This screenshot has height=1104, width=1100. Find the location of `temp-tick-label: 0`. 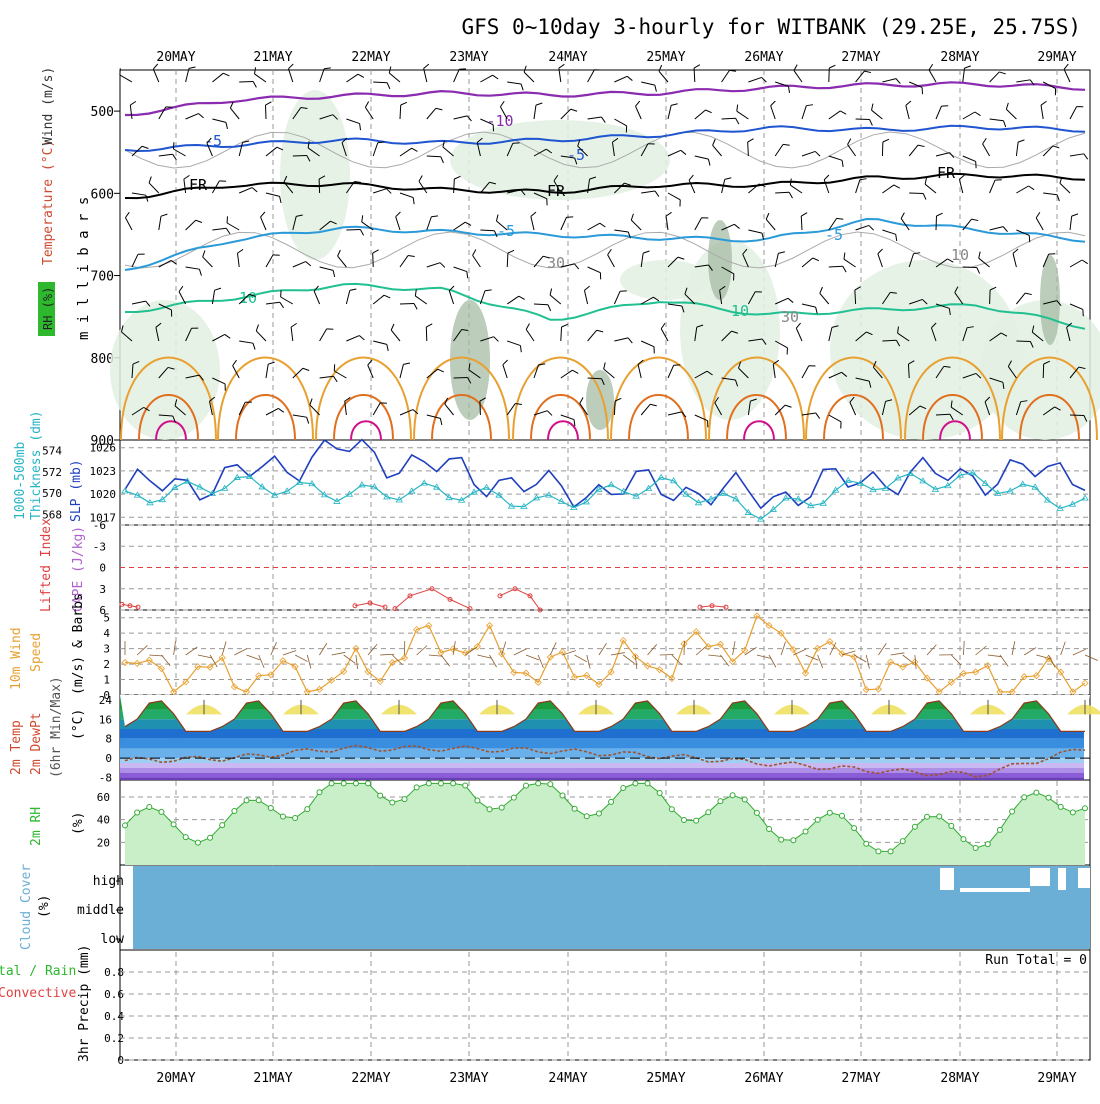

temp-tick-label: 0 is located at coordinates (108, 758).